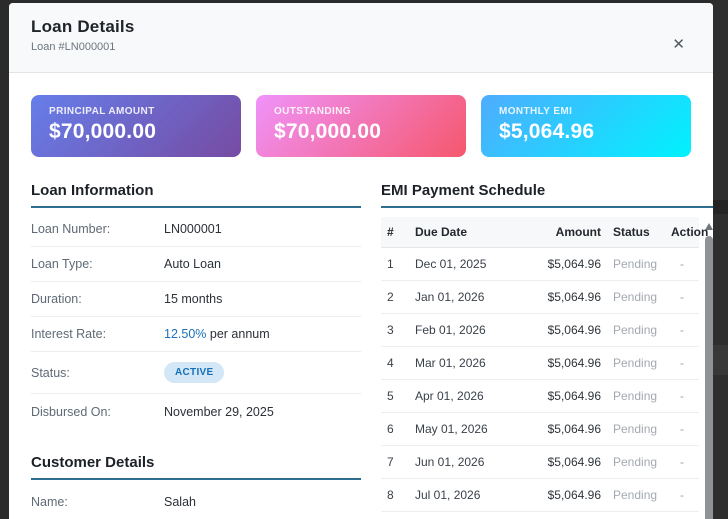 This screenshot has height=519, width=728. I want to click on scroll-up-icon, so click(709, 226).